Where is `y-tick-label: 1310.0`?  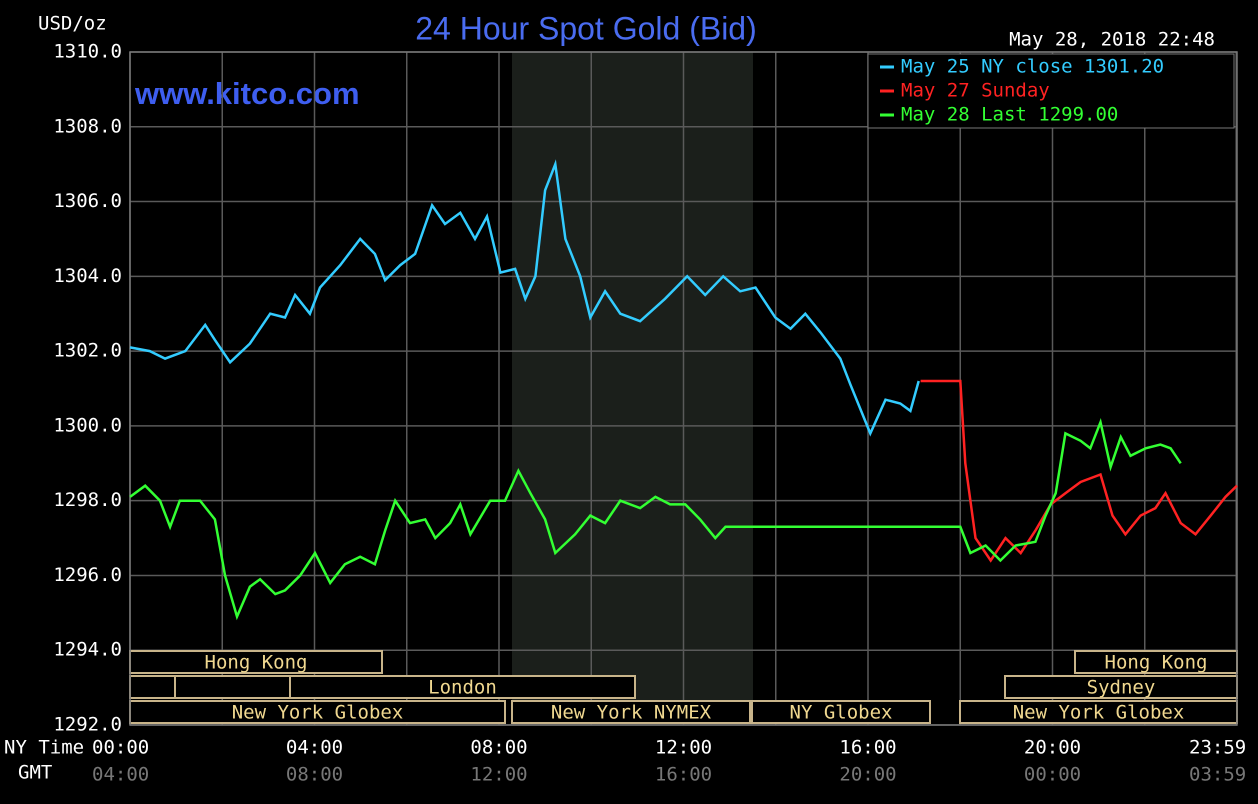 y-tick-label: 1310.0 is located at coordinates (87, 52).